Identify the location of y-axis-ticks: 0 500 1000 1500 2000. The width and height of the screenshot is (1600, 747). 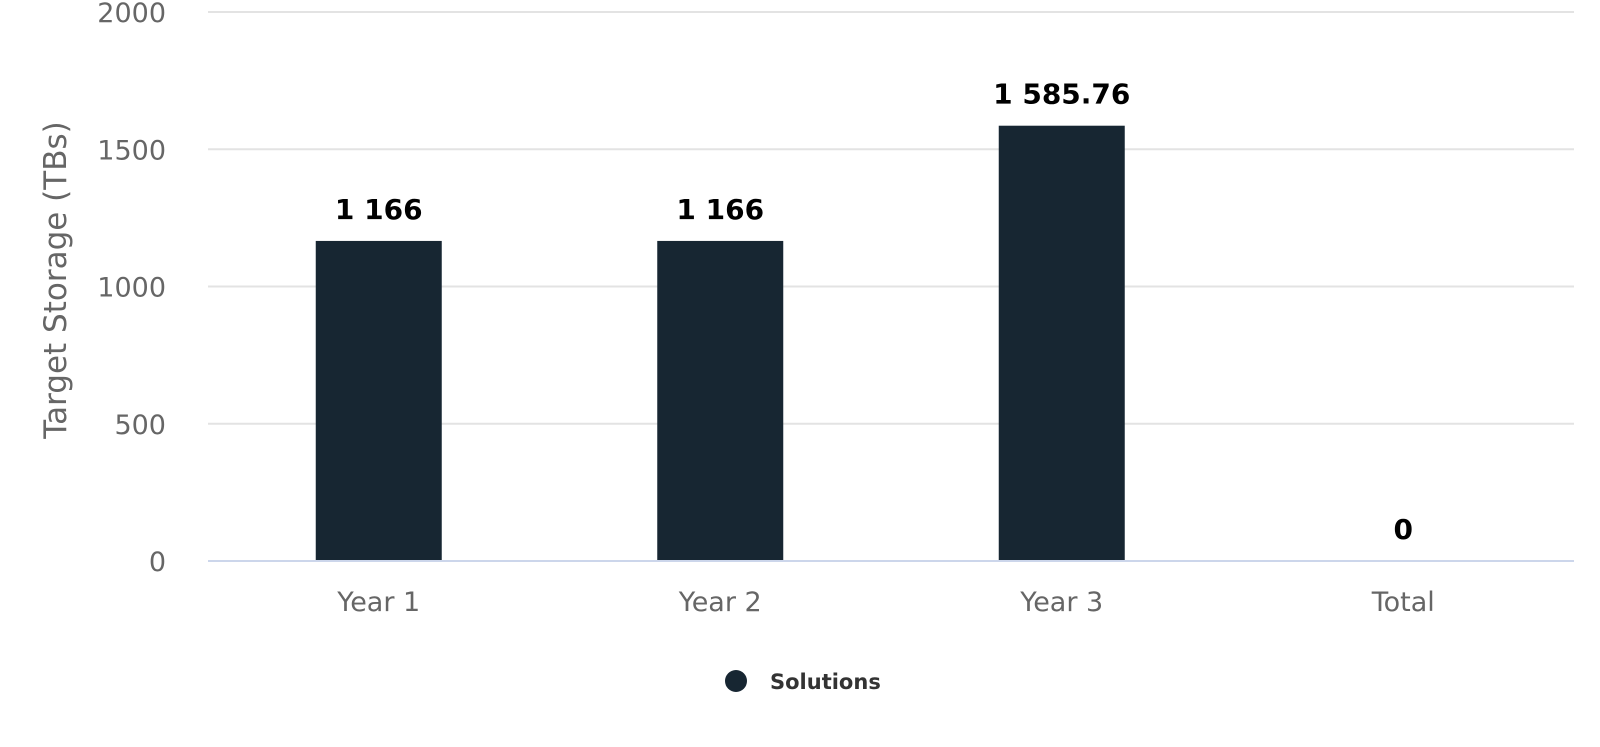
(131, 289).